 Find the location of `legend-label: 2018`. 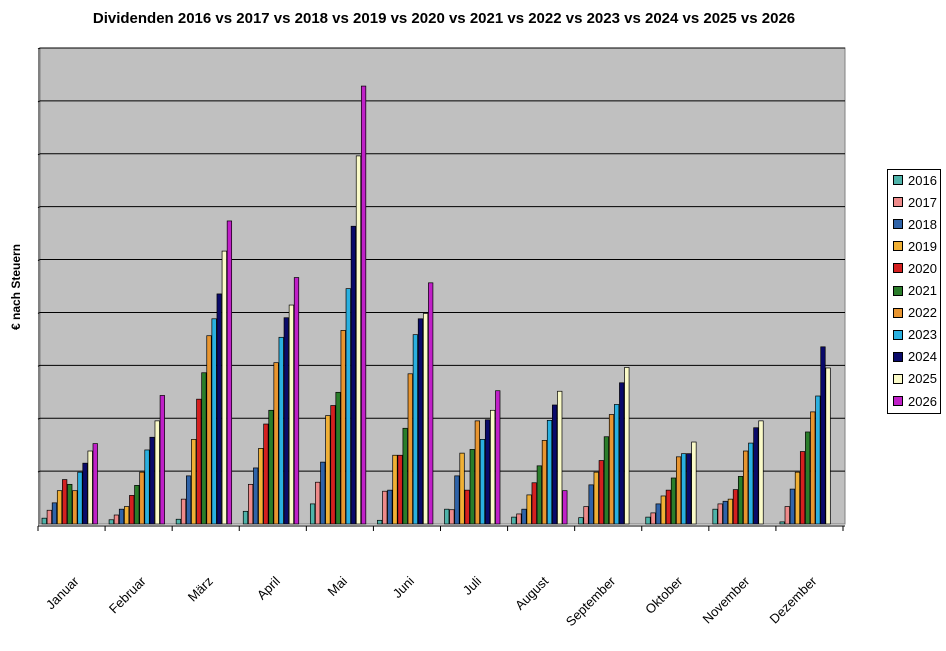

legend-label: 2018 is located at coordinates (922, 224).